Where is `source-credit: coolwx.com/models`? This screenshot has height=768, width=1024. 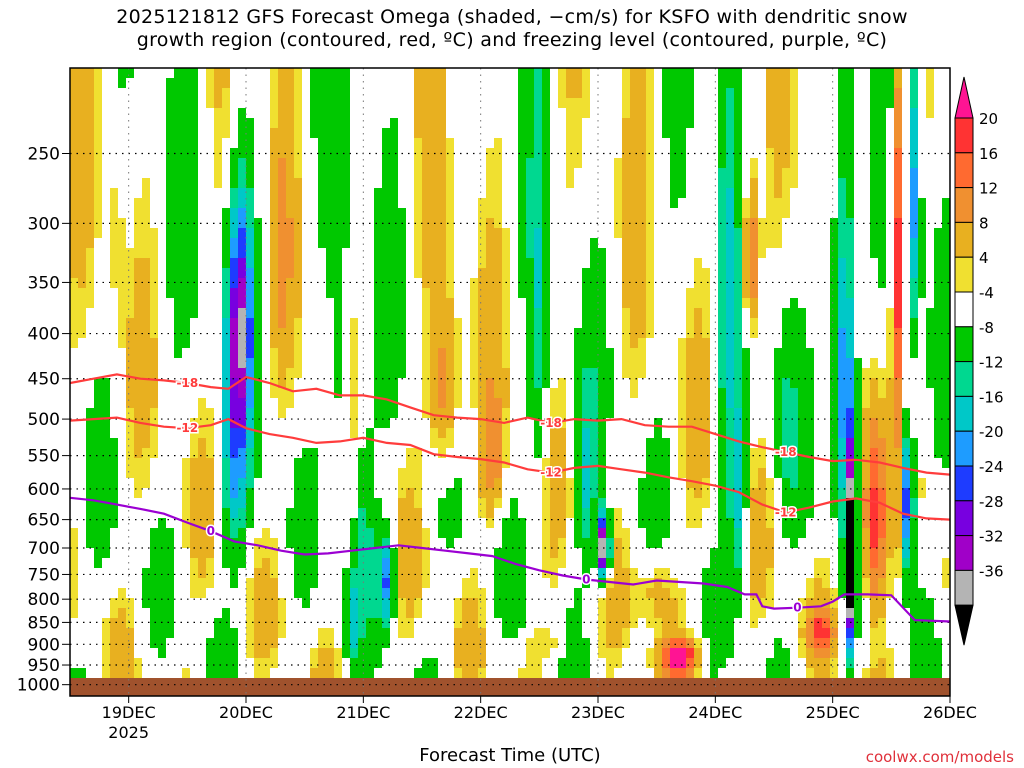 source-credit: coolwx.com/models is located at coordinates (939, 757).